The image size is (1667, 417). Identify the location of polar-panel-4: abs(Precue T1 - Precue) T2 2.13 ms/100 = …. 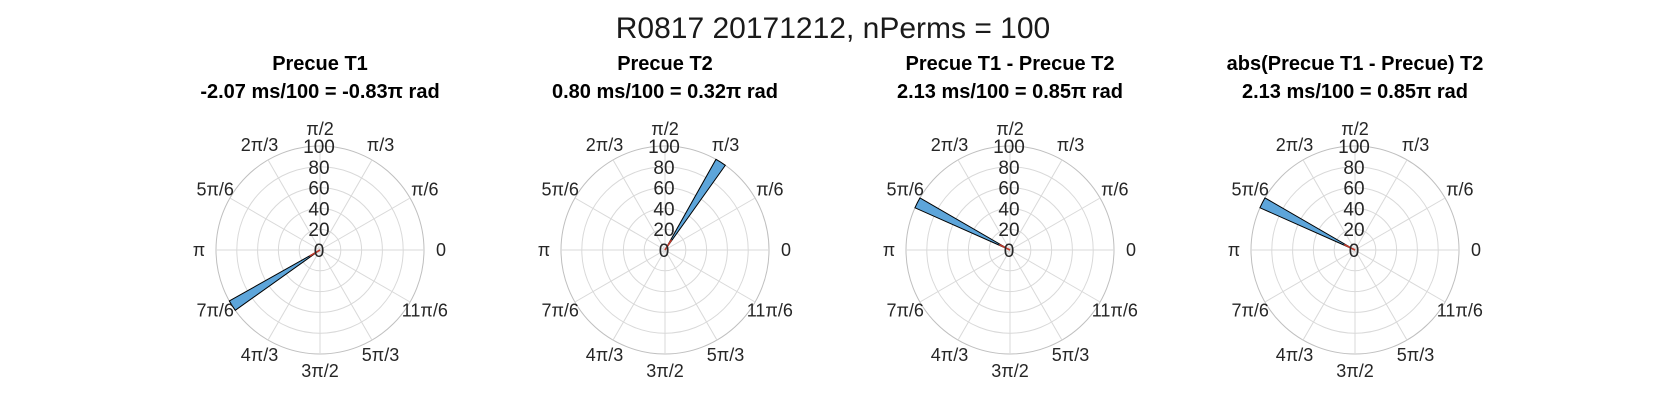
(1355, 217).